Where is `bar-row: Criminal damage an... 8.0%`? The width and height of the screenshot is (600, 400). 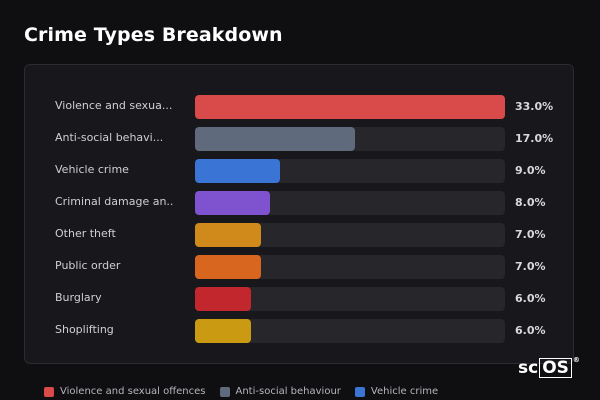
bar-row: Criminal damage an... 8.0% is located at coordinates (299, 203).